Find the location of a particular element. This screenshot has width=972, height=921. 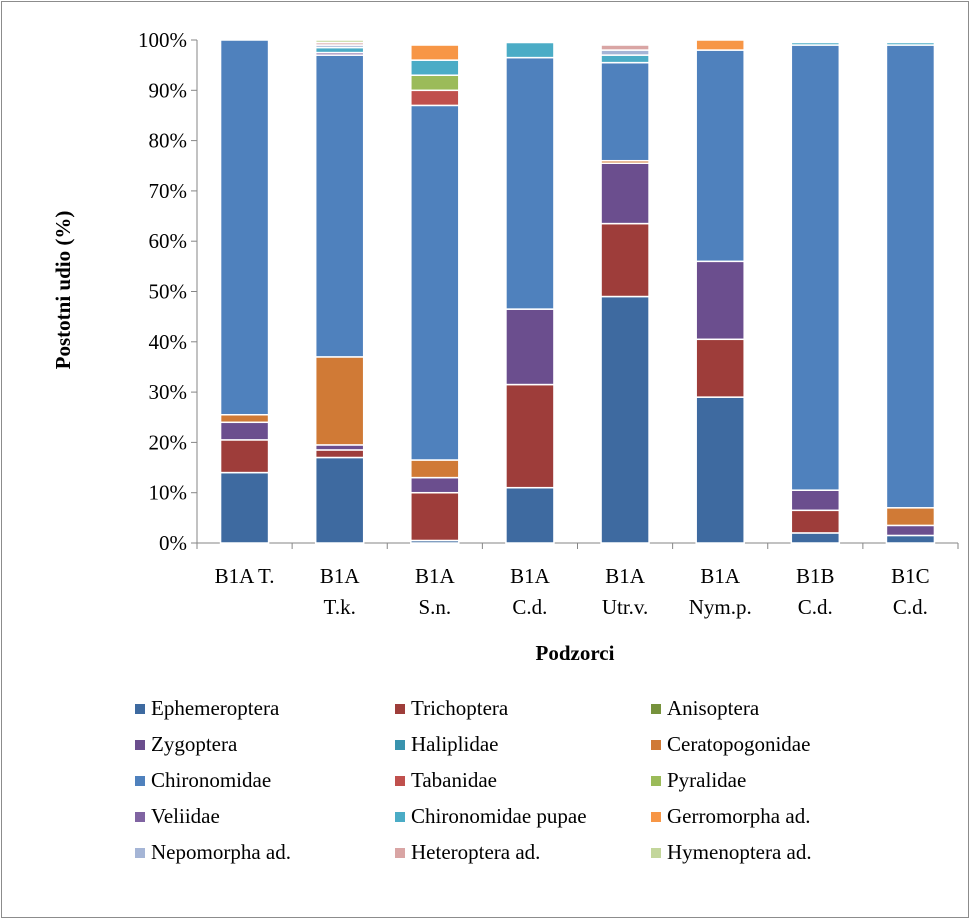

legend-label: Zygoptera is located at coordinates (194, 744).